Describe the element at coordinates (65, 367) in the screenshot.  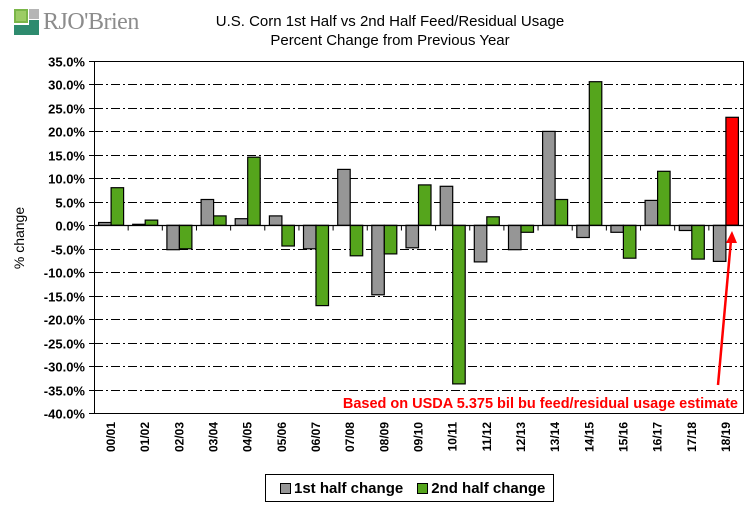
I see `y-tick-label: -30.0%` at that location.